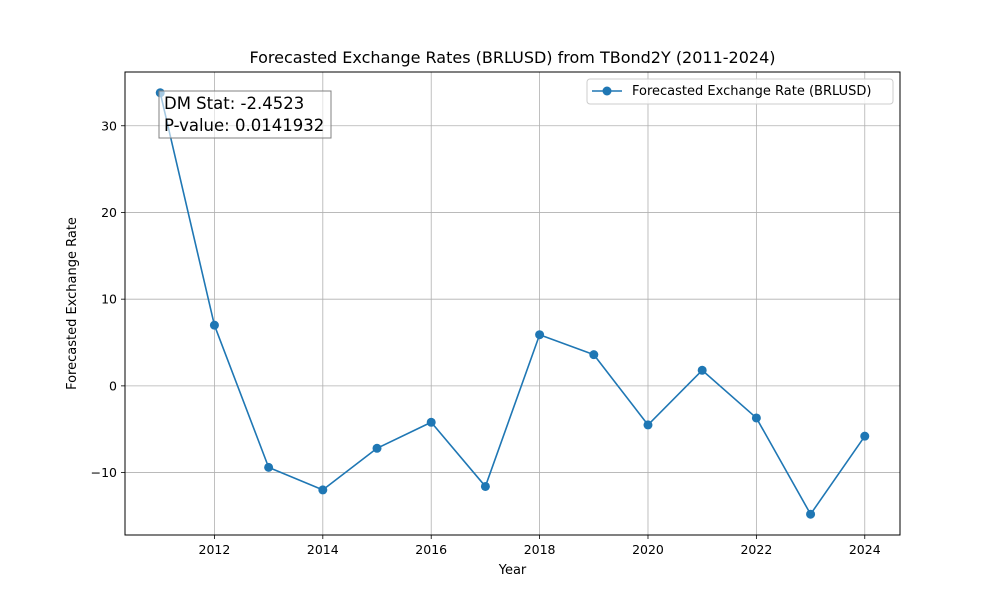 The width and height of the screenshot is (1000, 600). I want to click on data-point-2015, so click(377, 448).